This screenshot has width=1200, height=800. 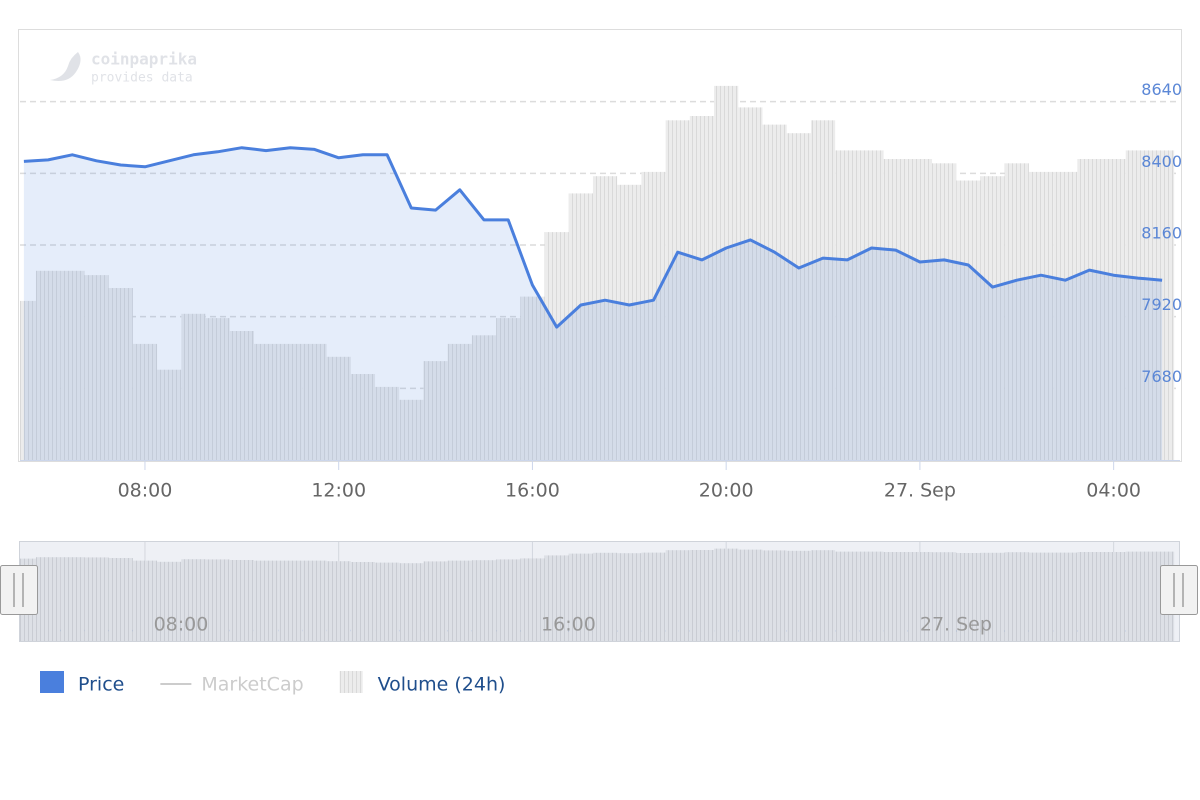 I want to click on y-tick-label: 8160, so click(x=1161, y=233).